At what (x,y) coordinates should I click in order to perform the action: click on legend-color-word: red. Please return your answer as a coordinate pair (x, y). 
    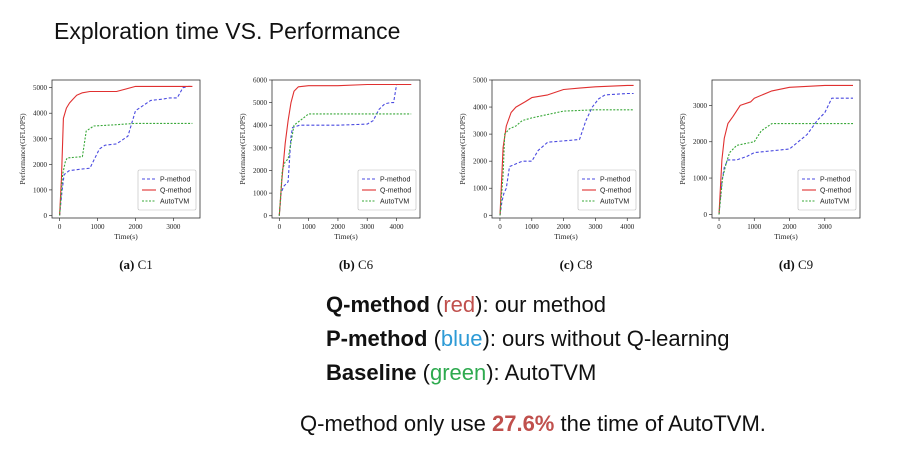
    Looking at the image, I should click on (459, 304).